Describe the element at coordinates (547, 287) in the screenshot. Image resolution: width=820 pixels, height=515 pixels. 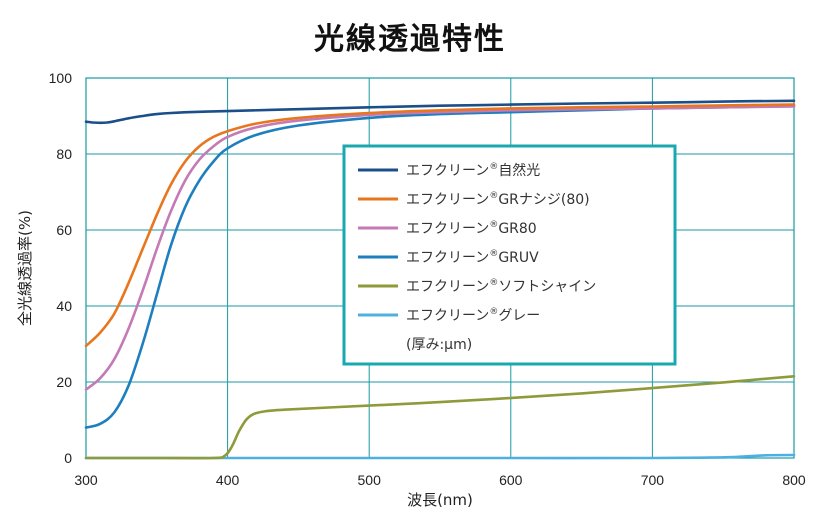
I see `legend-label-rest: ソフトシャイン` at that location.